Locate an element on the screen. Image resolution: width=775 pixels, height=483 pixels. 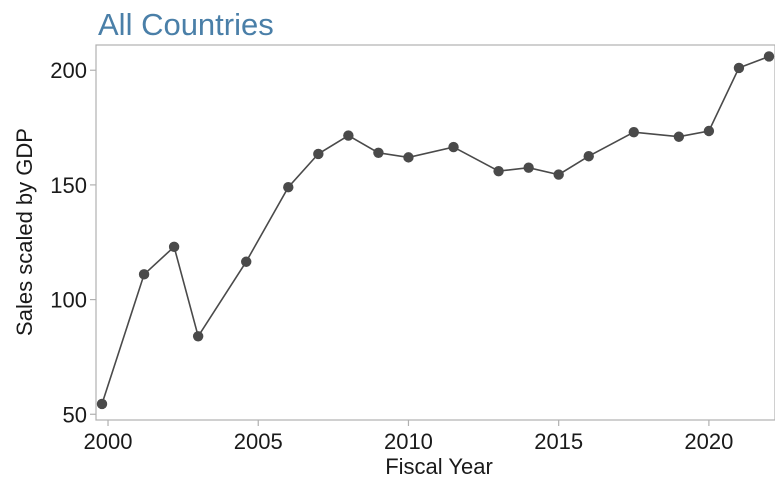
x-axis: 2000 2005 2010 2015 2020 is located at coordinates (408, 437).